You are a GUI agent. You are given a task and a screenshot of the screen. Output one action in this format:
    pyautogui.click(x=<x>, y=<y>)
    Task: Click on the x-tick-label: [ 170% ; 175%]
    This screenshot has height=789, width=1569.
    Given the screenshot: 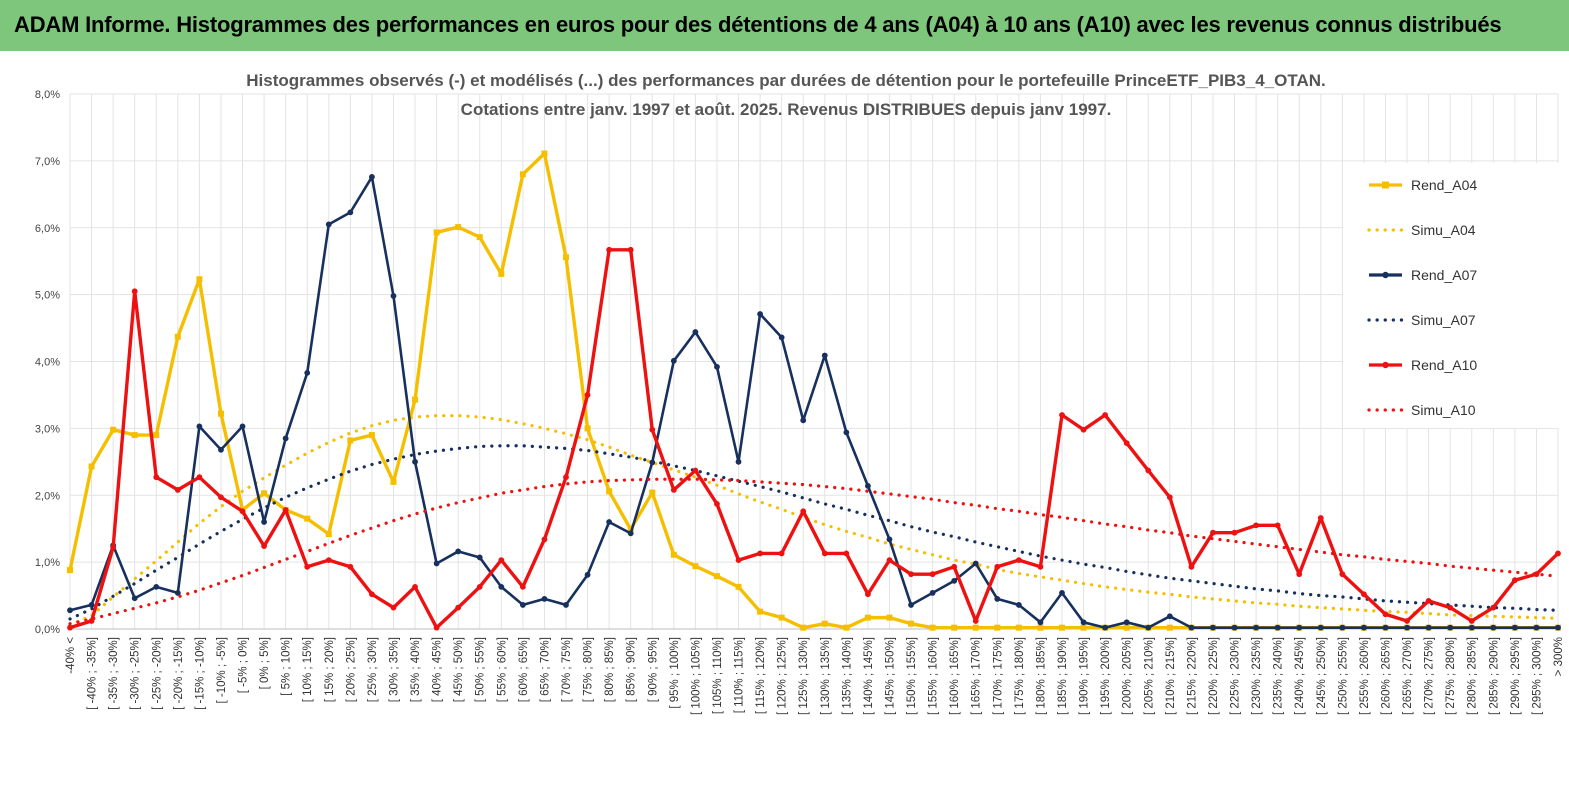 What is the action you would take?
    pyautogui.click(x=998, y=676)
    